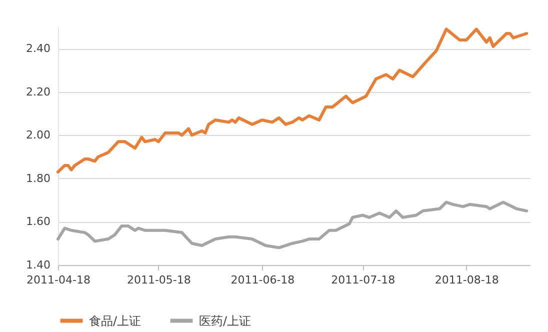 This screenshot has width=548, height=332. Describe the element at coordinates (115, 321) in the screenshot. I see `legend-label: 食品/上证` at that location.